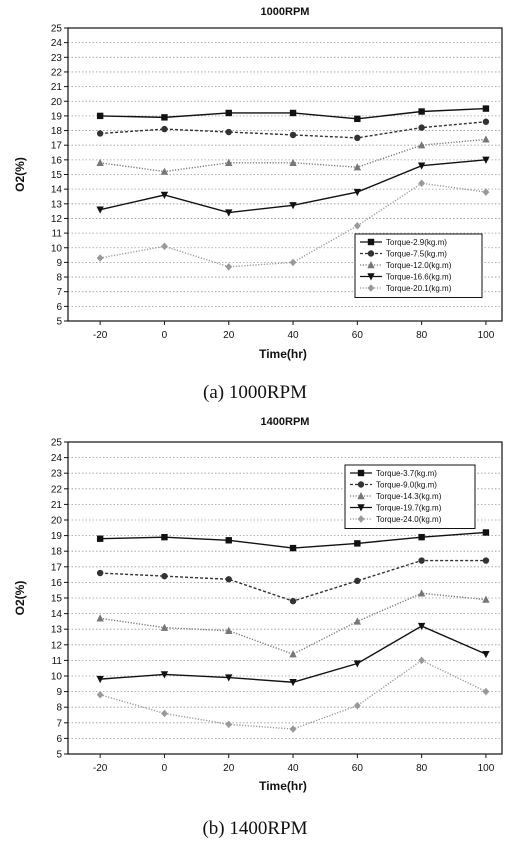 Image resolution: width=511 pixels, height=843 pixels. I want to click on legend-label: Torque-7.5(kg.m), so click(416, 254).